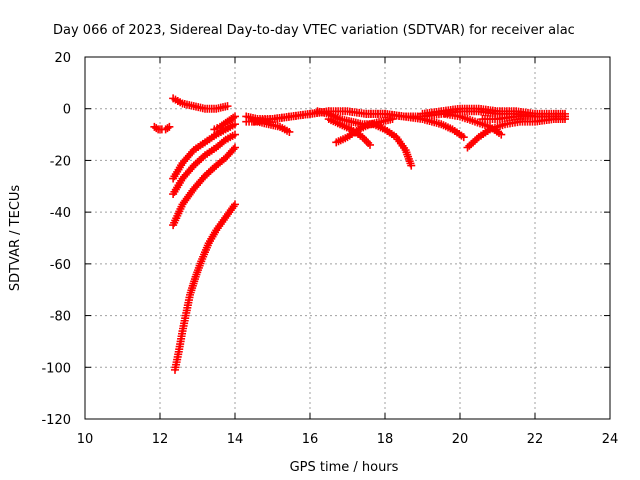 Image resolution: width=640 pixels, height=480 pixels. I want to click on x-tick-label: 10, so click(85, 439).